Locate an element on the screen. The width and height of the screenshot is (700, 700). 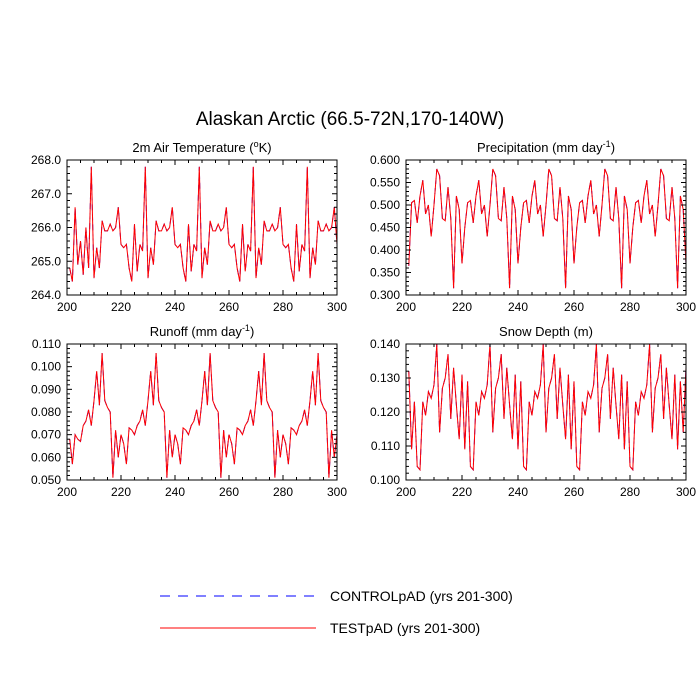
y-tick-label: 266.0 is located at coordinates (46, 228).